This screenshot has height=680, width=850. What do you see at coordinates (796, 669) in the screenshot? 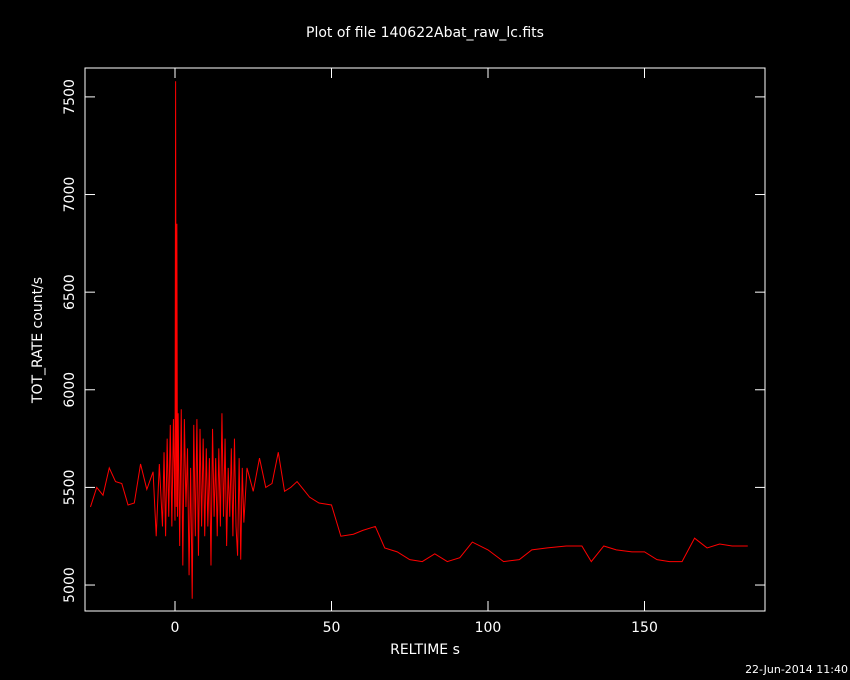
I see `timestamp: 22-Jun-2014 11:40` at bounding box center [796, 669].